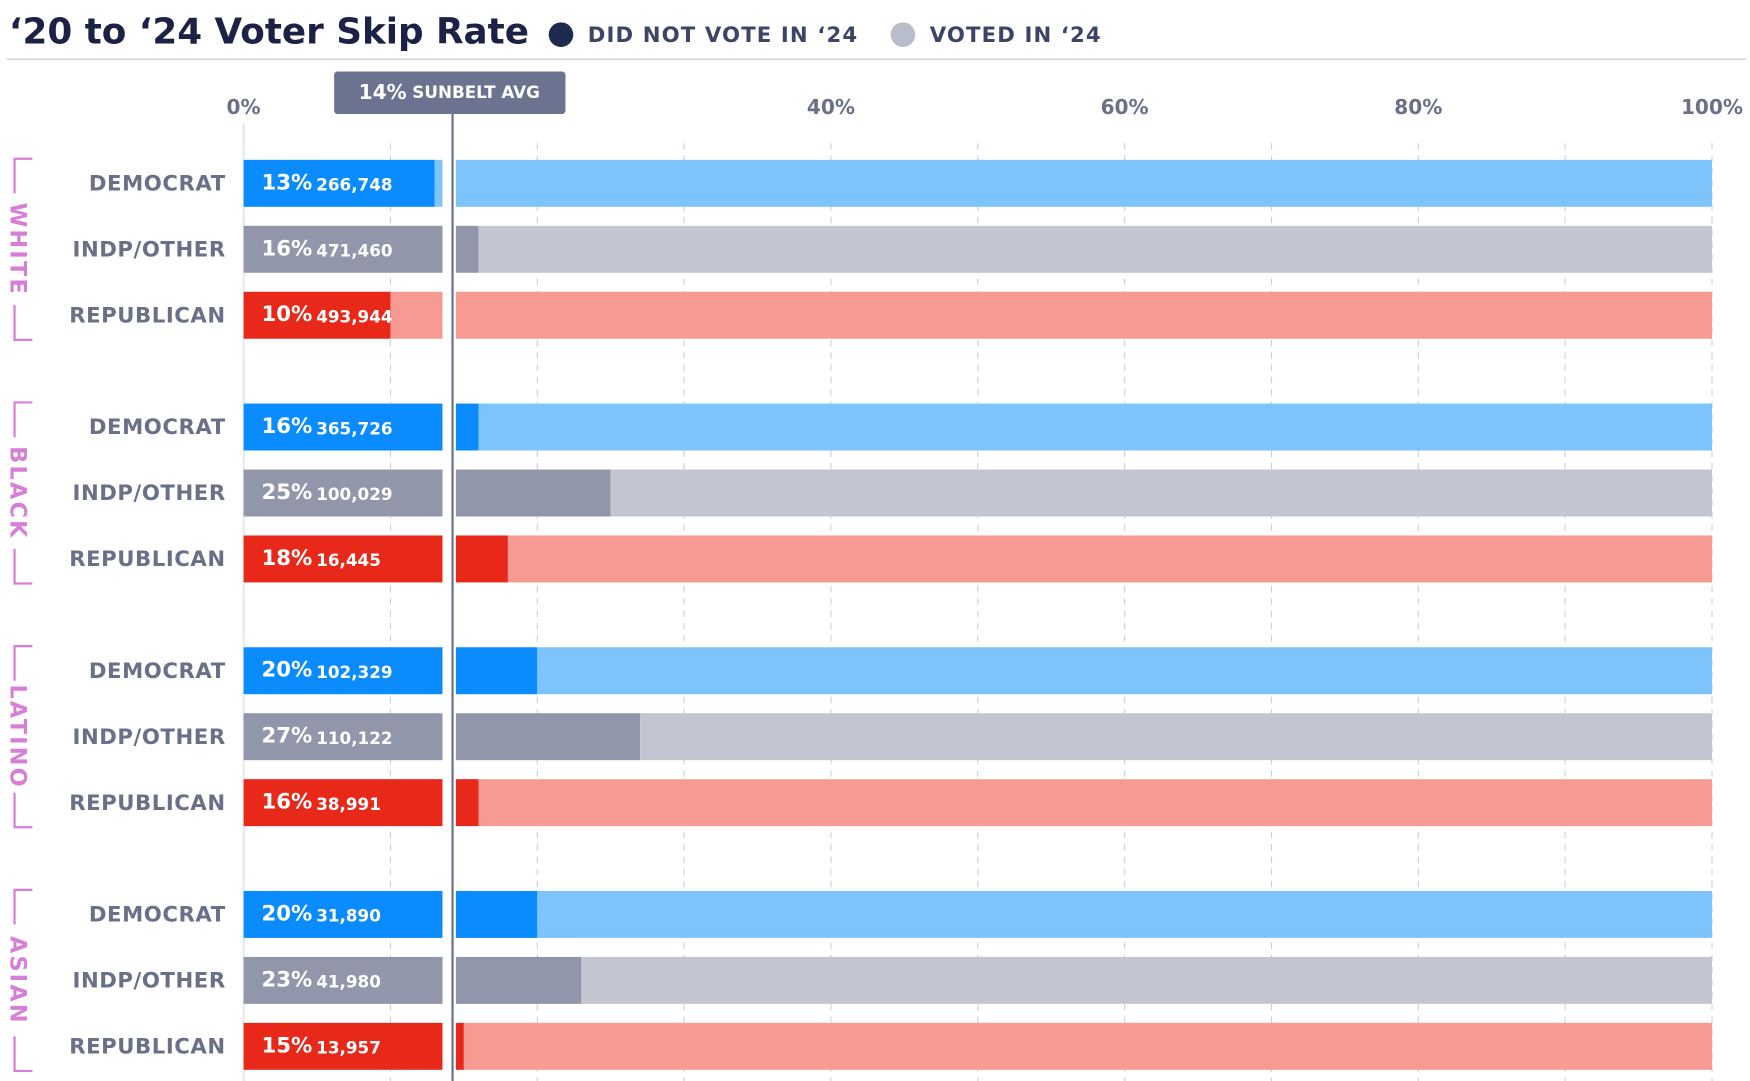 The image size is (1750, 1081). I want to click on count-label: 41,980, so click(348, 982).